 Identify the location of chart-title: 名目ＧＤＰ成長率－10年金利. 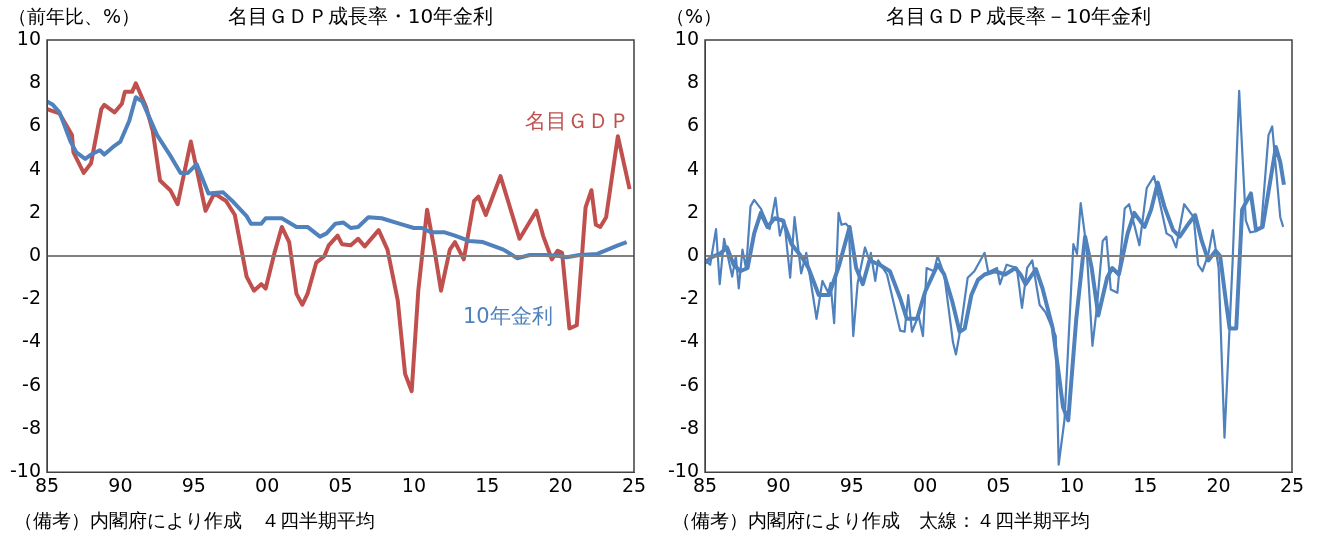
(1018, 16).